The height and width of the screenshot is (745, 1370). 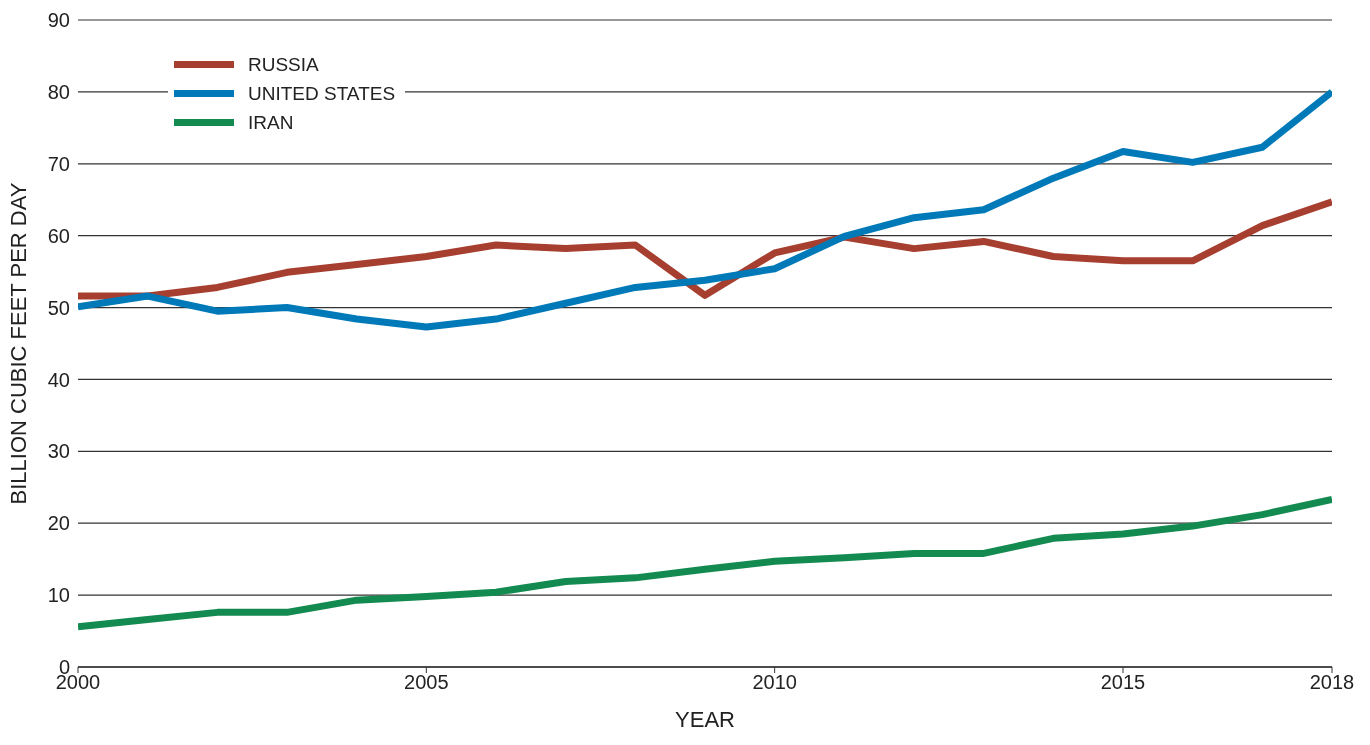 What do you see at coordinates (322, 93) in the screenshot?
I see `legend-label: UNITED STATES` at bounding box center [322, 93].